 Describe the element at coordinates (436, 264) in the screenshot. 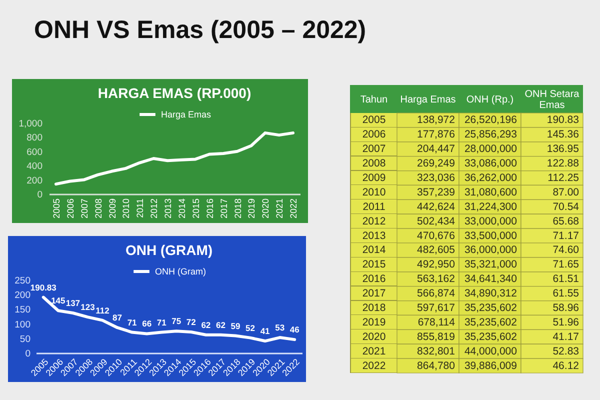

I see `data-label: 492,950` at that location.